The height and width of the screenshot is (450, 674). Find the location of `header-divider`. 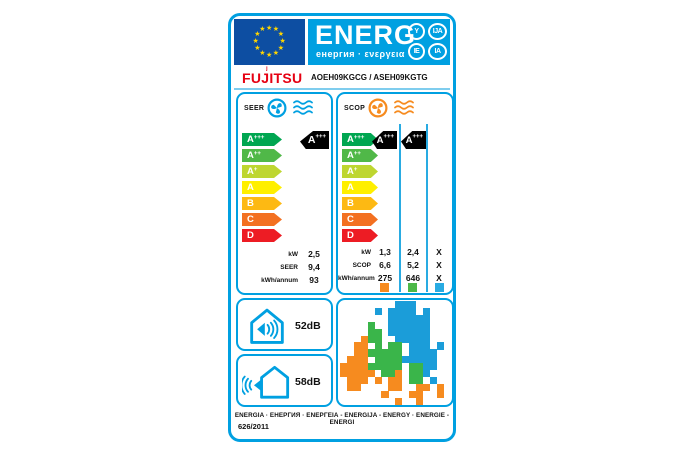

header-divider is located at coordinates (342, 89).